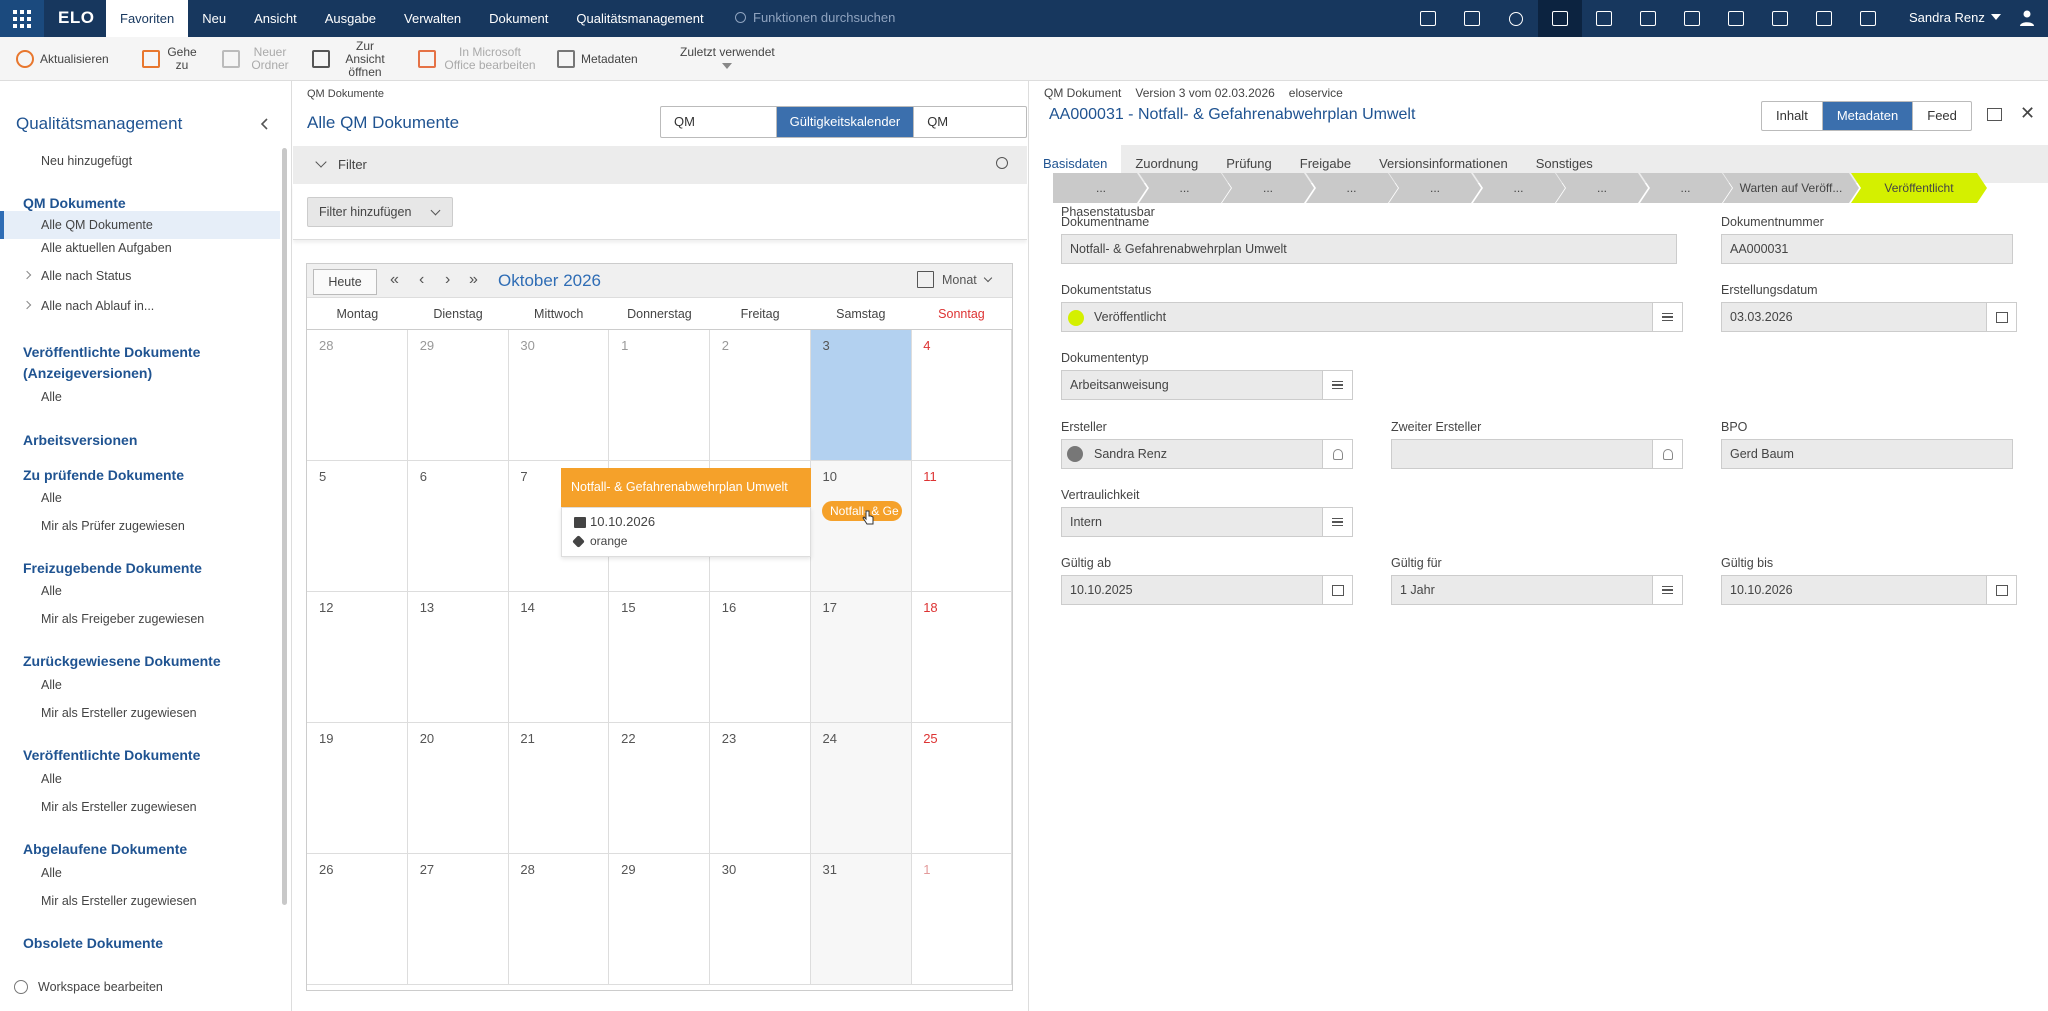 The image size is (2048, 1011). What do you see at coordinates (962, 788) in the screenshot?
I see `calendar-day-cell: 25` at bounding box center [962, 788].